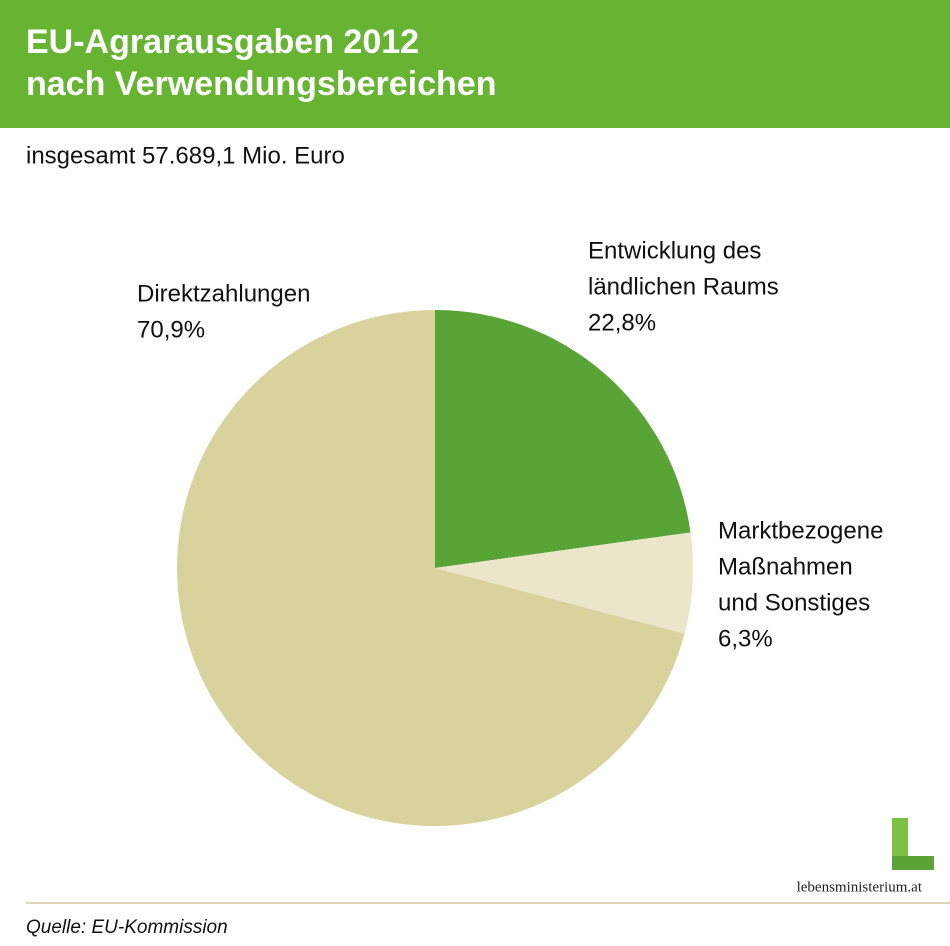  I want to click on slice-label: und Sonstiges, so click(794, 602).